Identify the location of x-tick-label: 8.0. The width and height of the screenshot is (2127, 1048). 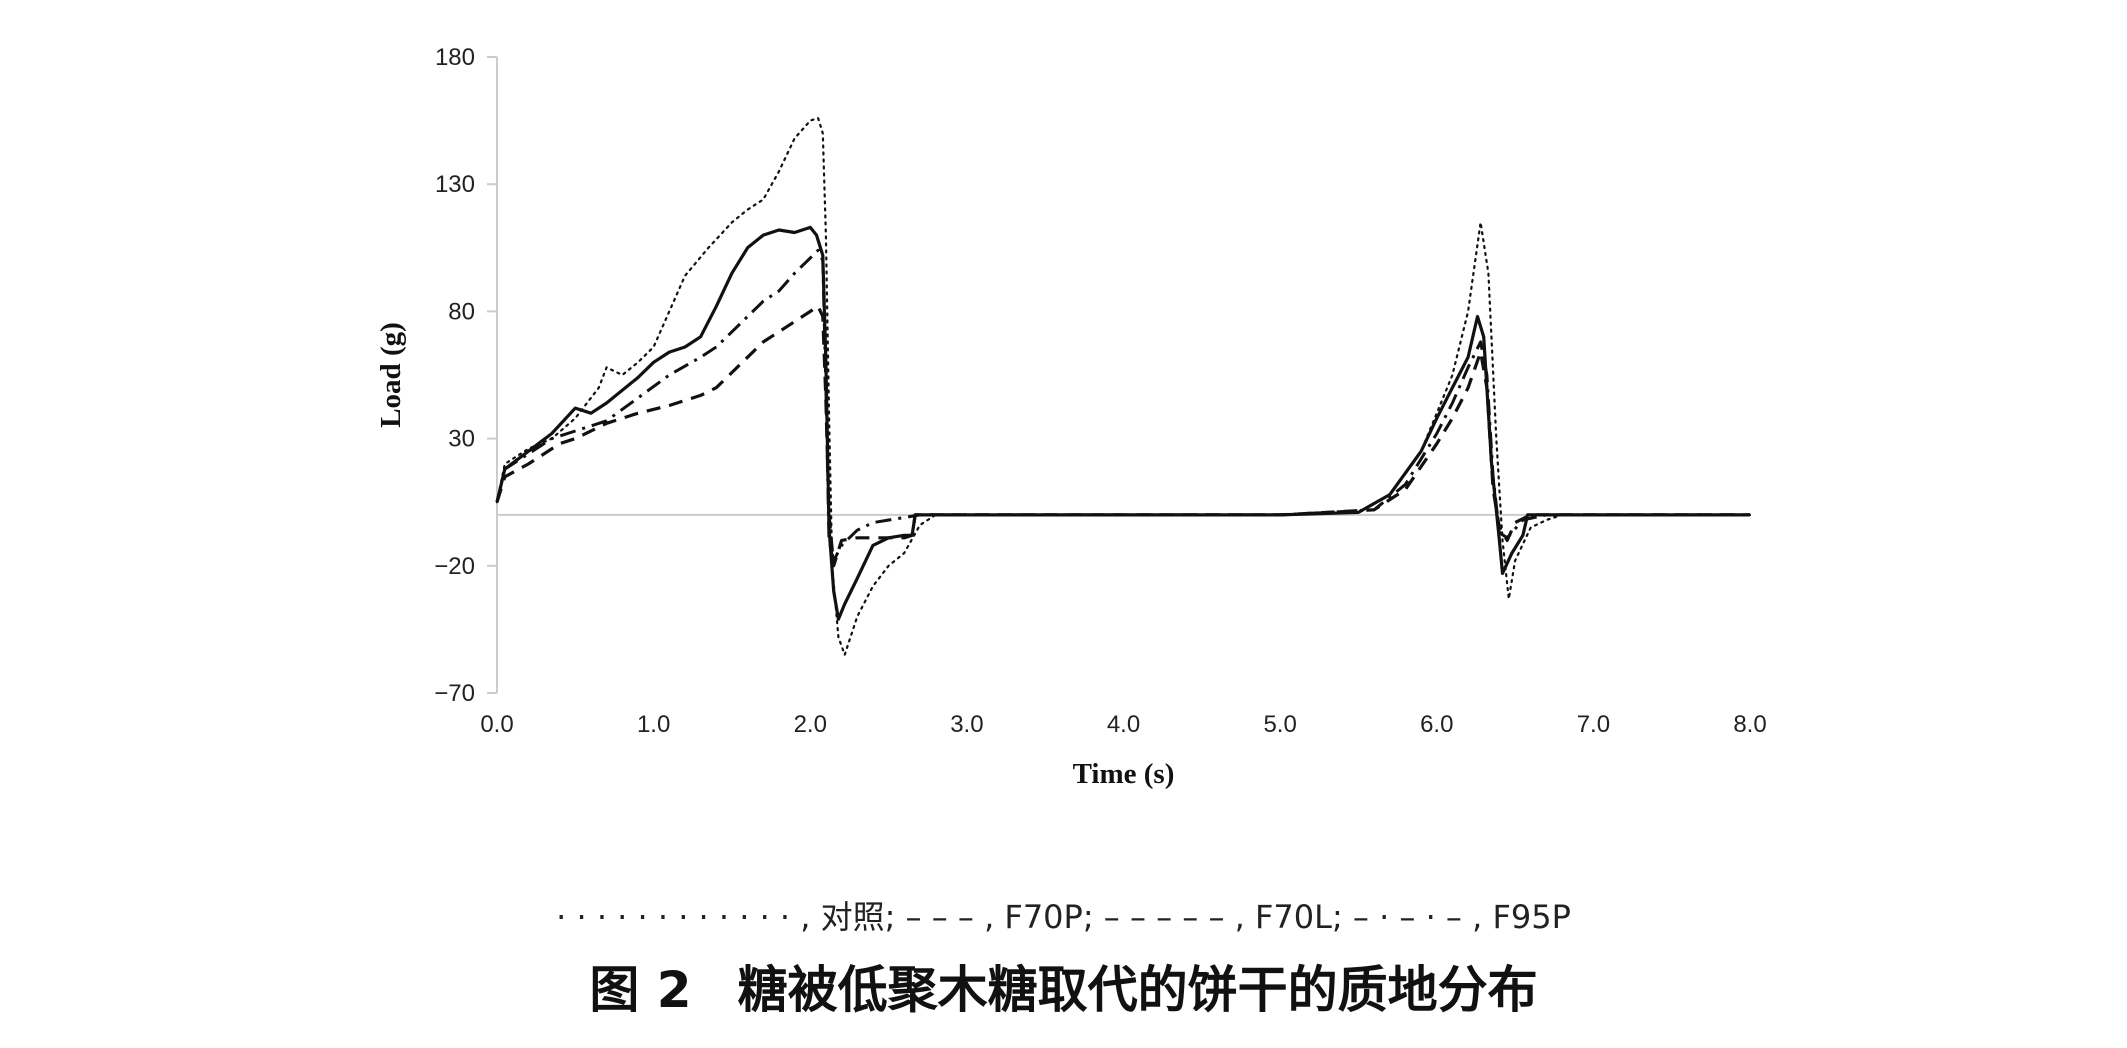
(1749, 724).